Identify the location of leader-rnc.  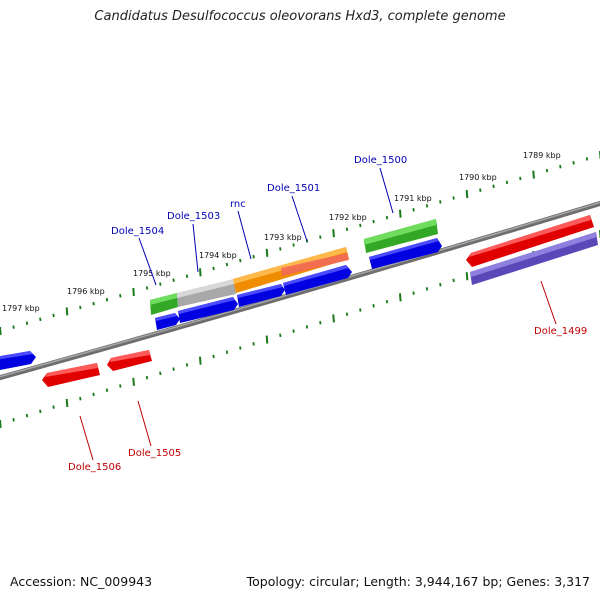
(244, 235).